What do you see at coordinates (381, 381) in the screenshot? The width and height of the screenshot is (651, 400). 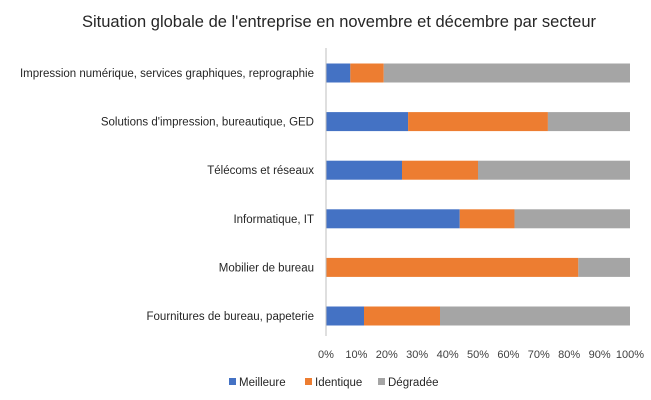 I see `legend-swatch-dégradée` at bounding box center [381, 381].